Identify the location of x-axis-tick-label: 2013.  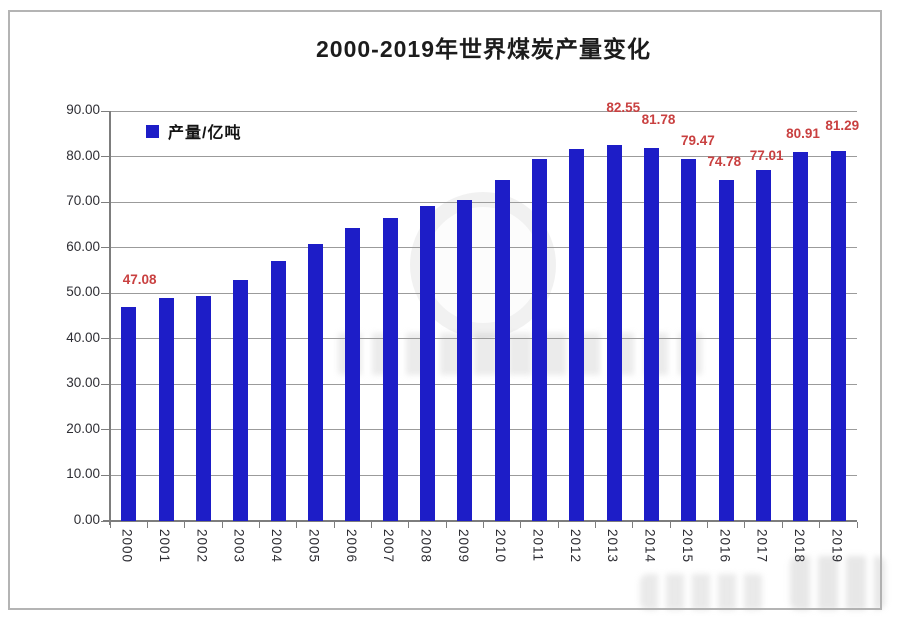
(613, 546).